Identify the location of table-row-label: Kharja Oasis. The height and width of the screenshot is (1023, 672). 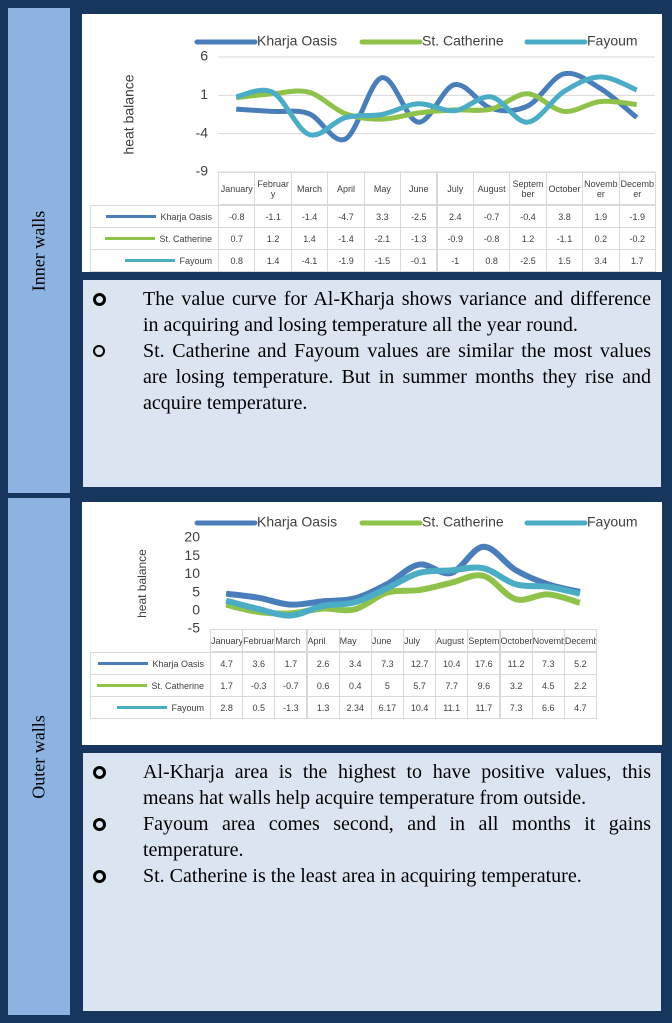
(154, 216).